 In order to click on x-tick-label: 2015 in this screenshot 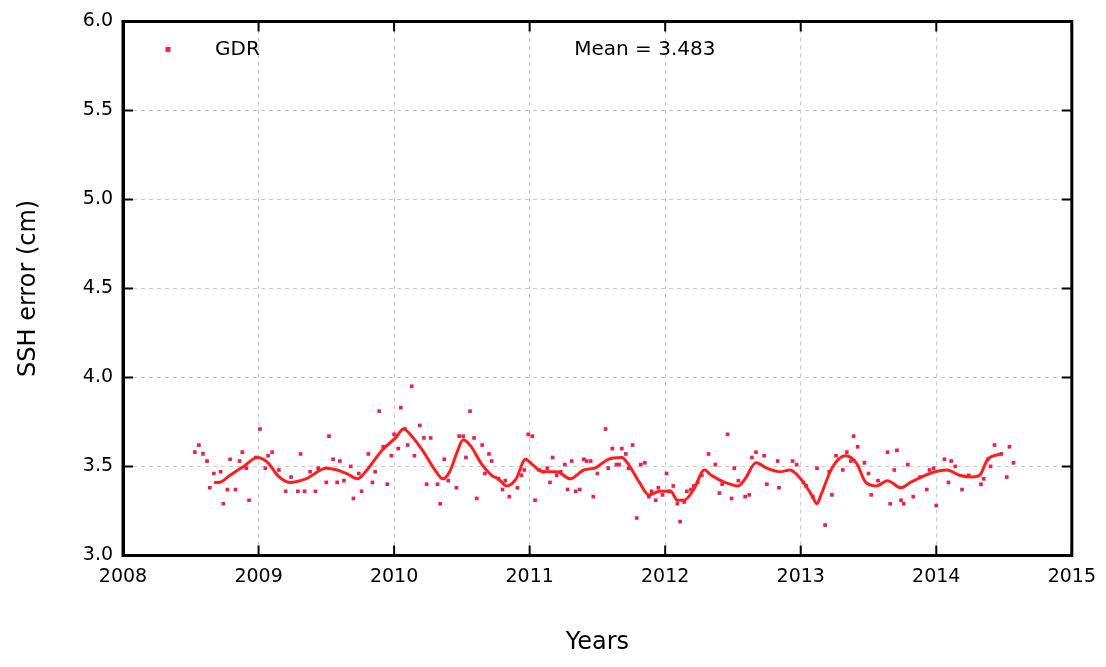, I will do `click(1071, 574)`.